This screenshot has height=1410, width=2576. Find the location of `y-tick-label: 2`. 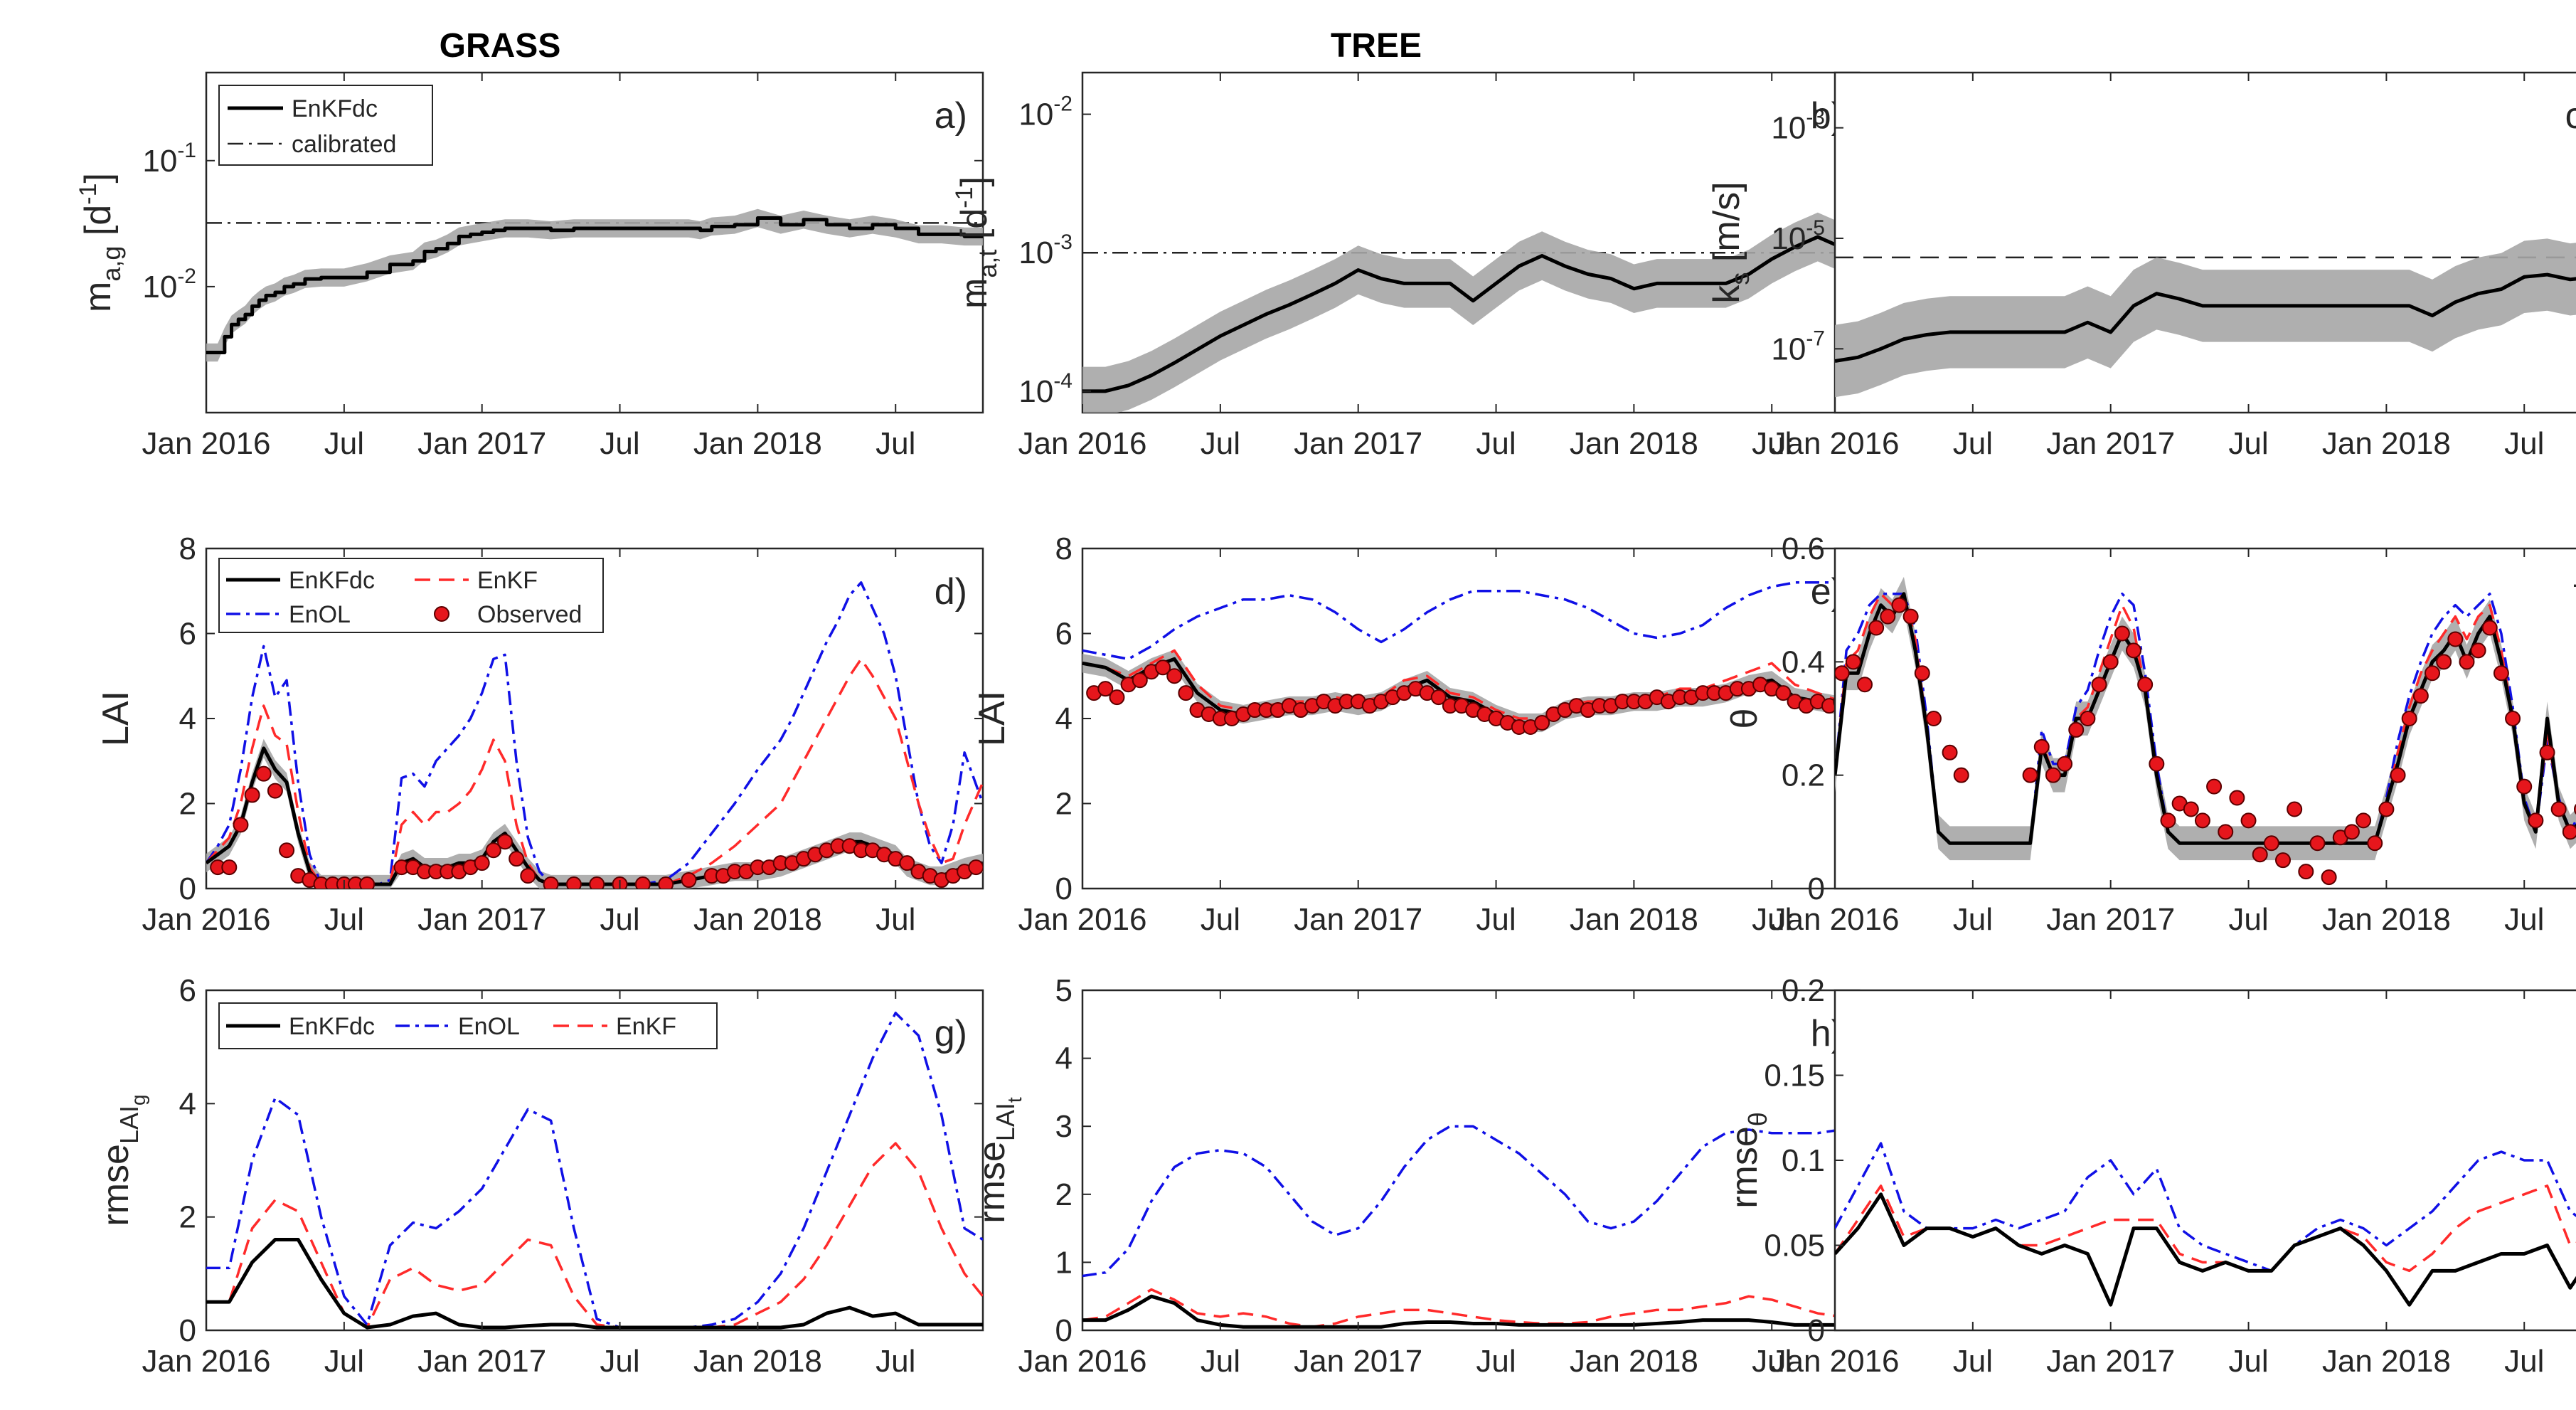

y-tick-label: 2 is located at coordinates (1064, 804).